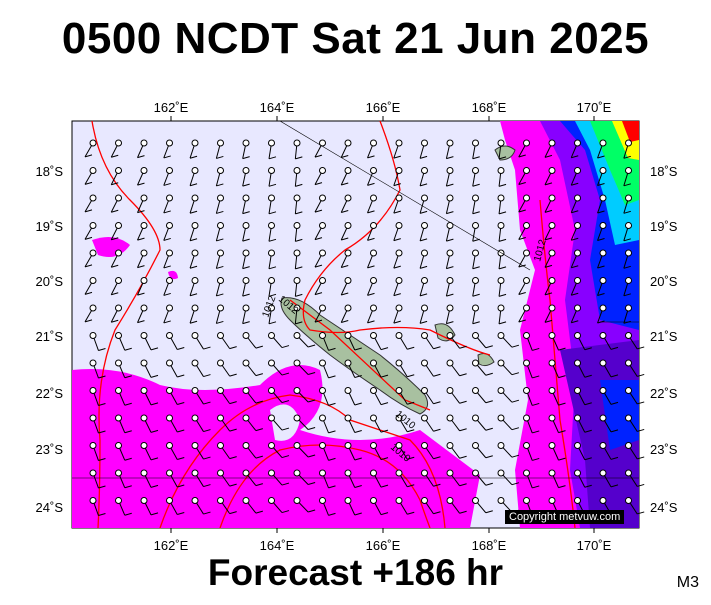  I want to click on lat-tick-label: 24˚S, so click(664, 507).